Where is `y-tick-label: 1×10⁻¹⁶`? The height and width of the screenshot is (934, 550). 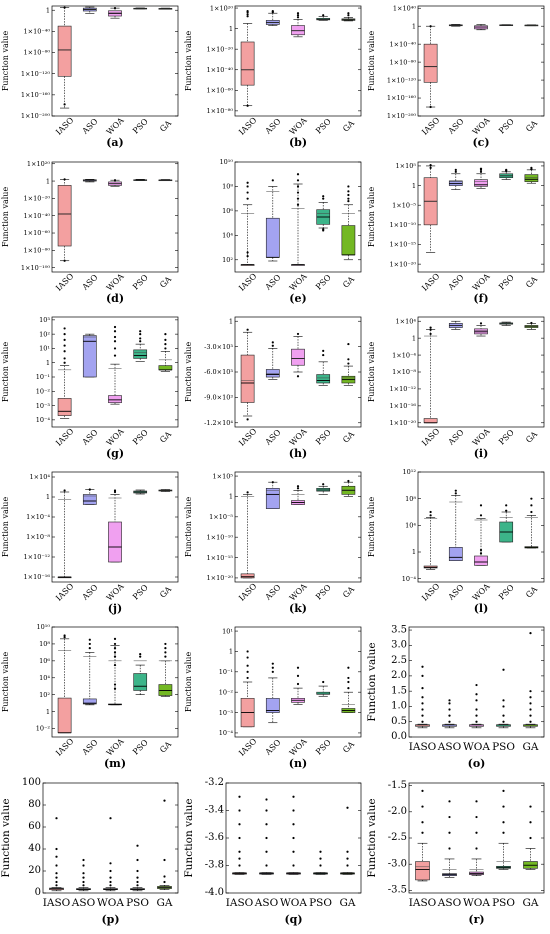
y-tick-label: 1×10⁻¹⁶ is located at coordinates (37, 577).